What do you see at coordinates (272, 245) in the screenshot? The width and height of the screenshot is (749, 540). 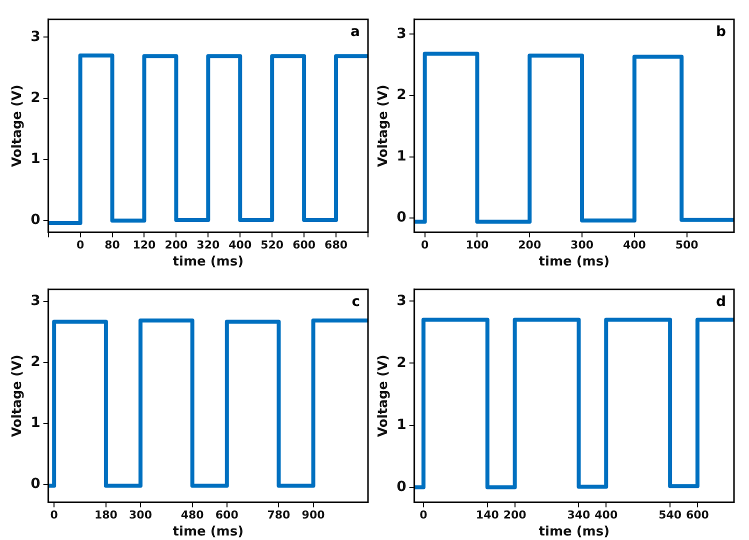 I see `x-tick-label: 520` at bounding box center [272, 245].